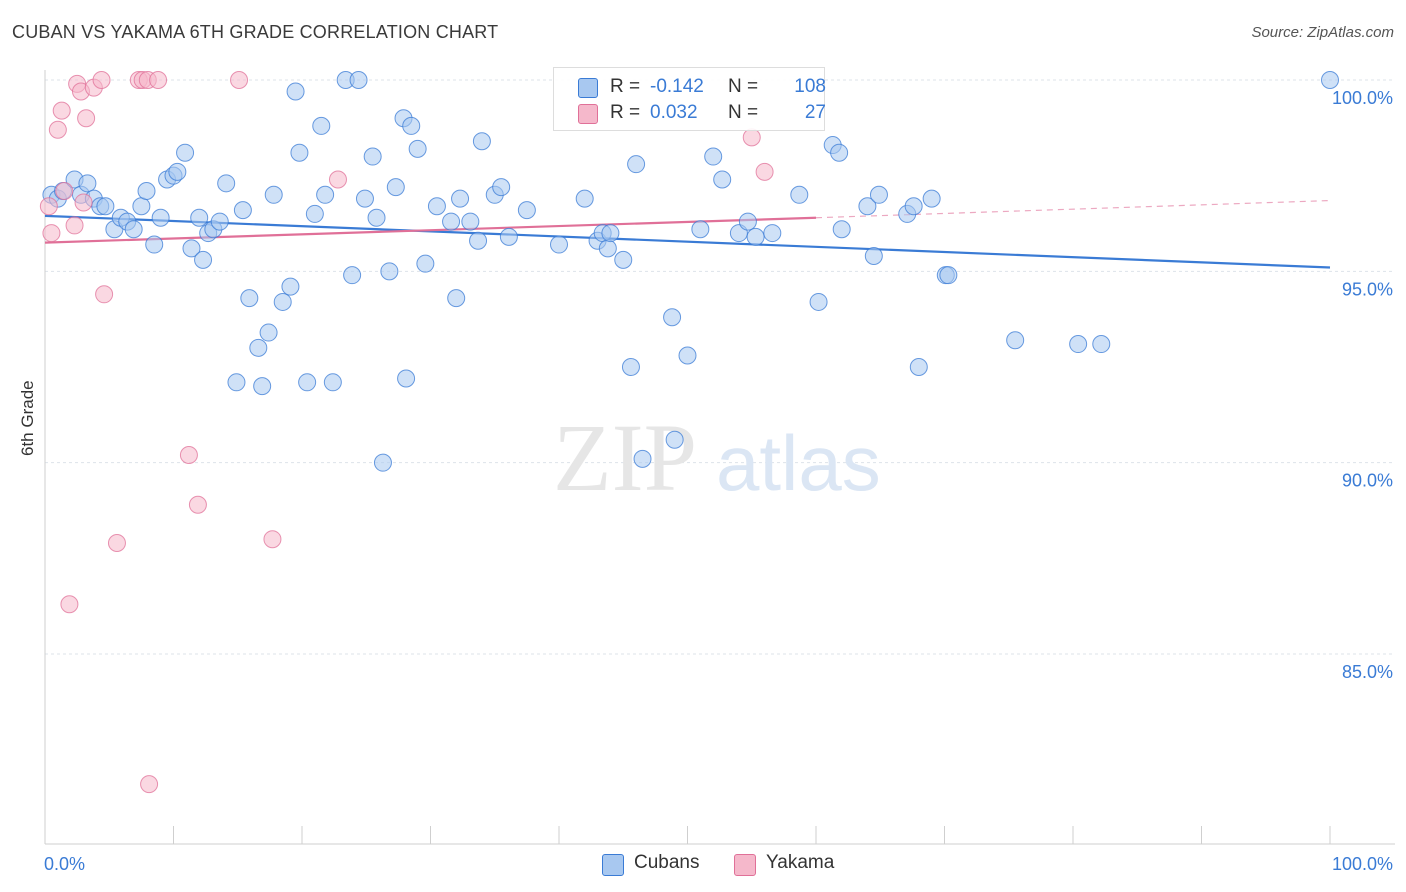 This screenshot has width=1406, height=892. I want to click on y-tick-label: 95.0%, so click(1367, 289).